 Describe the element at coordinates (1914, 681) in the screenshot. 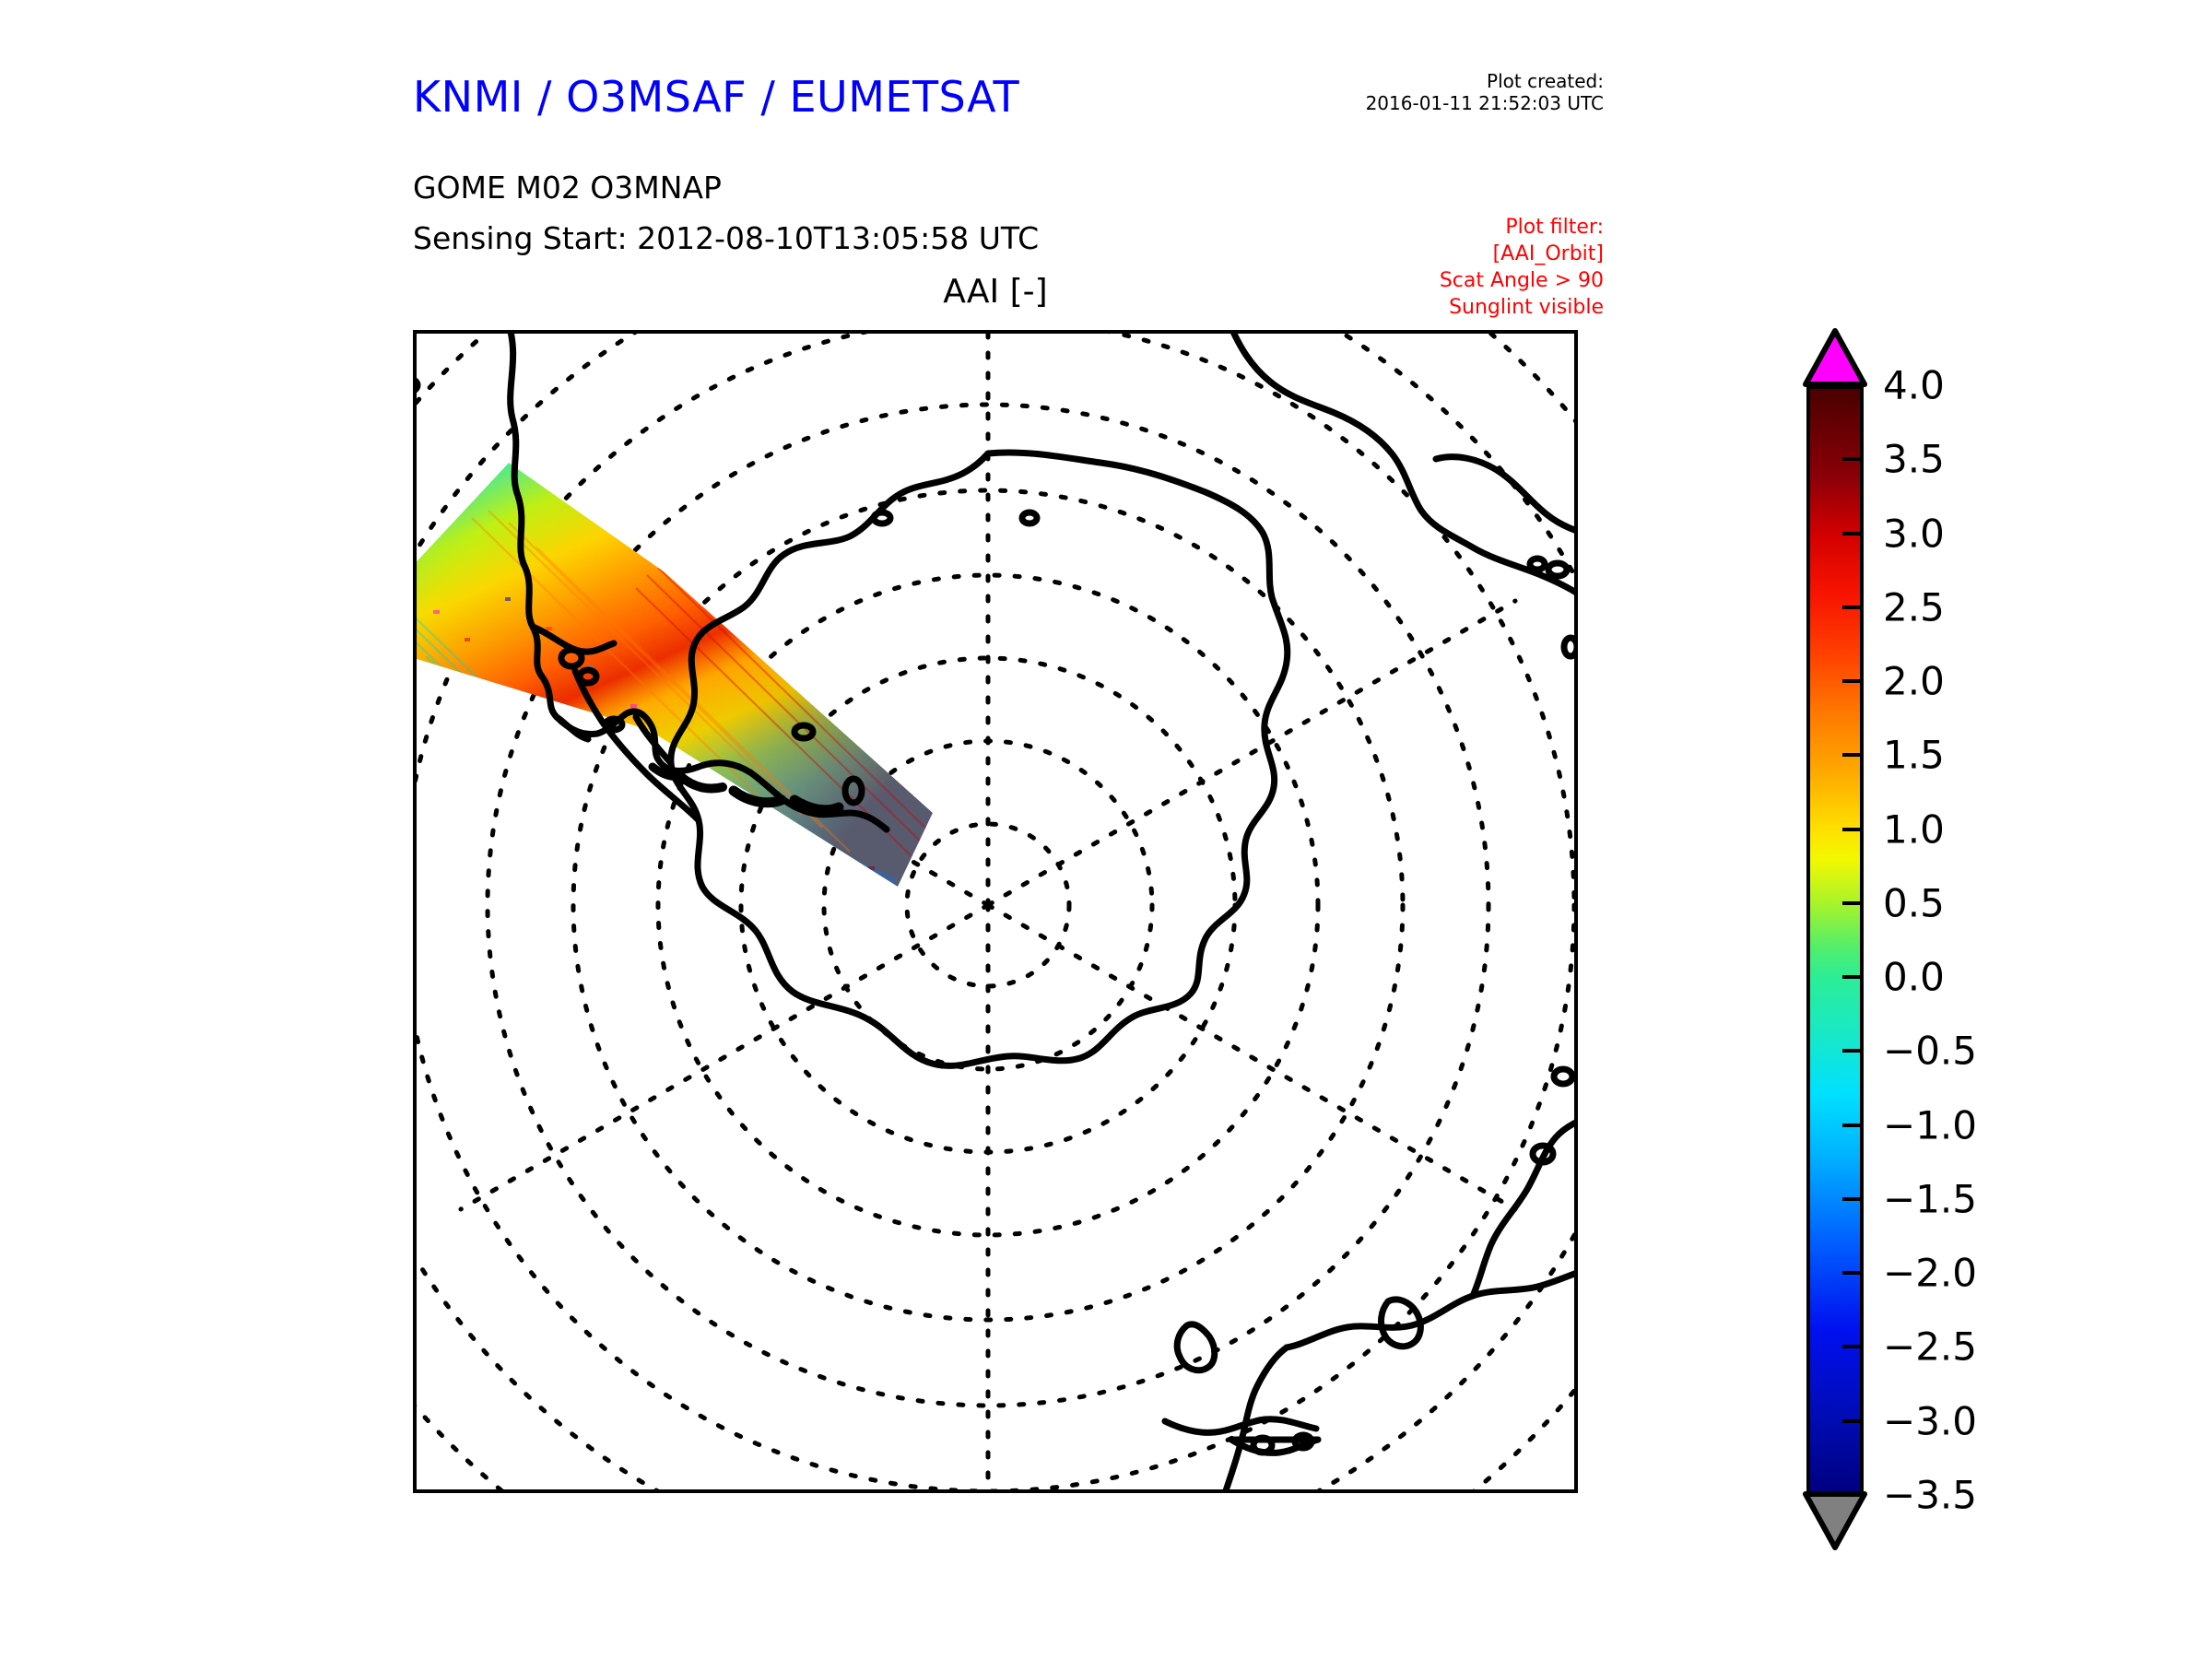

I see `colorbar-tick-label: 2.0` at that location.